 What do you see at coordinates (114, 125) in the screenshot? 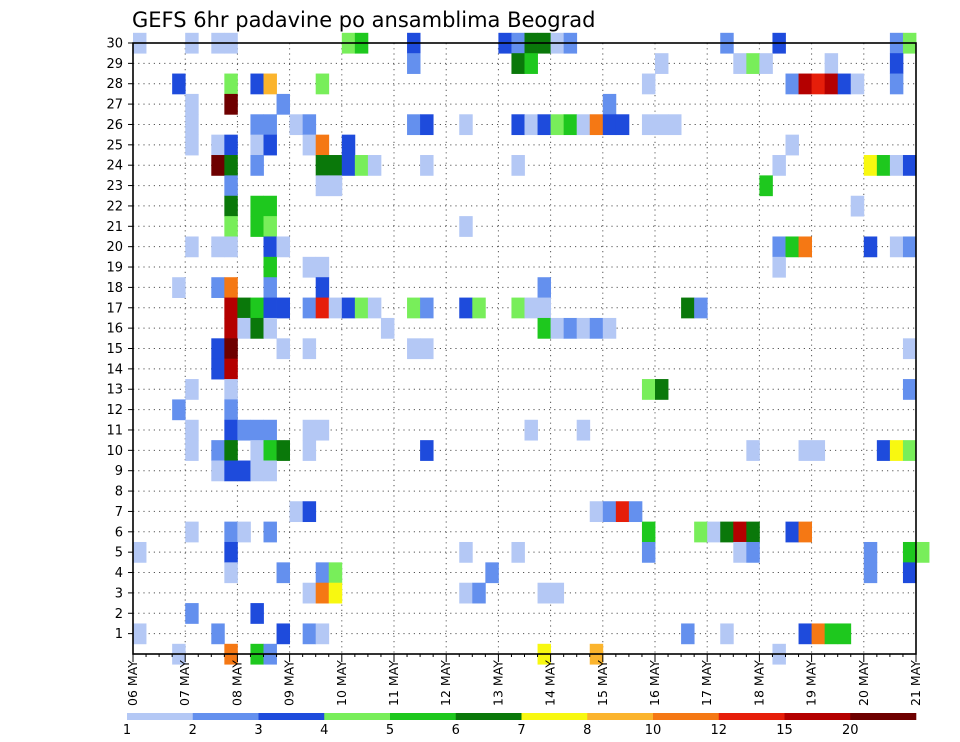
I see `y-tick-label: 26` at bounding box center [114, 125].